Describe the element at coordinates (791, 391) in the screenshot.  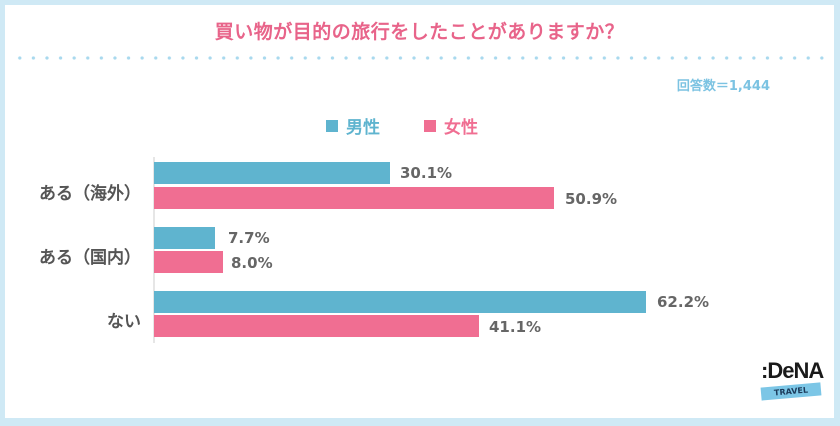
I see `logo-sub: TRAVEL` at that location.